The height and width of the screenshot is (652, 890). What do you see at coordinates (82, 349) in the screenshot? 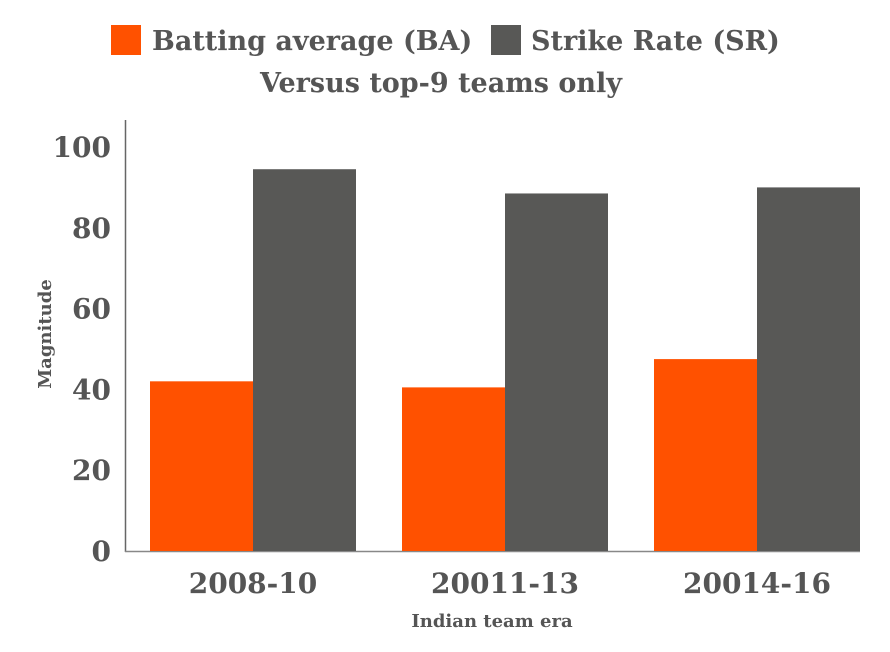
I see `y-axis-ticks: 0 20 40 60 80 100` at bounding box center [82, 349].